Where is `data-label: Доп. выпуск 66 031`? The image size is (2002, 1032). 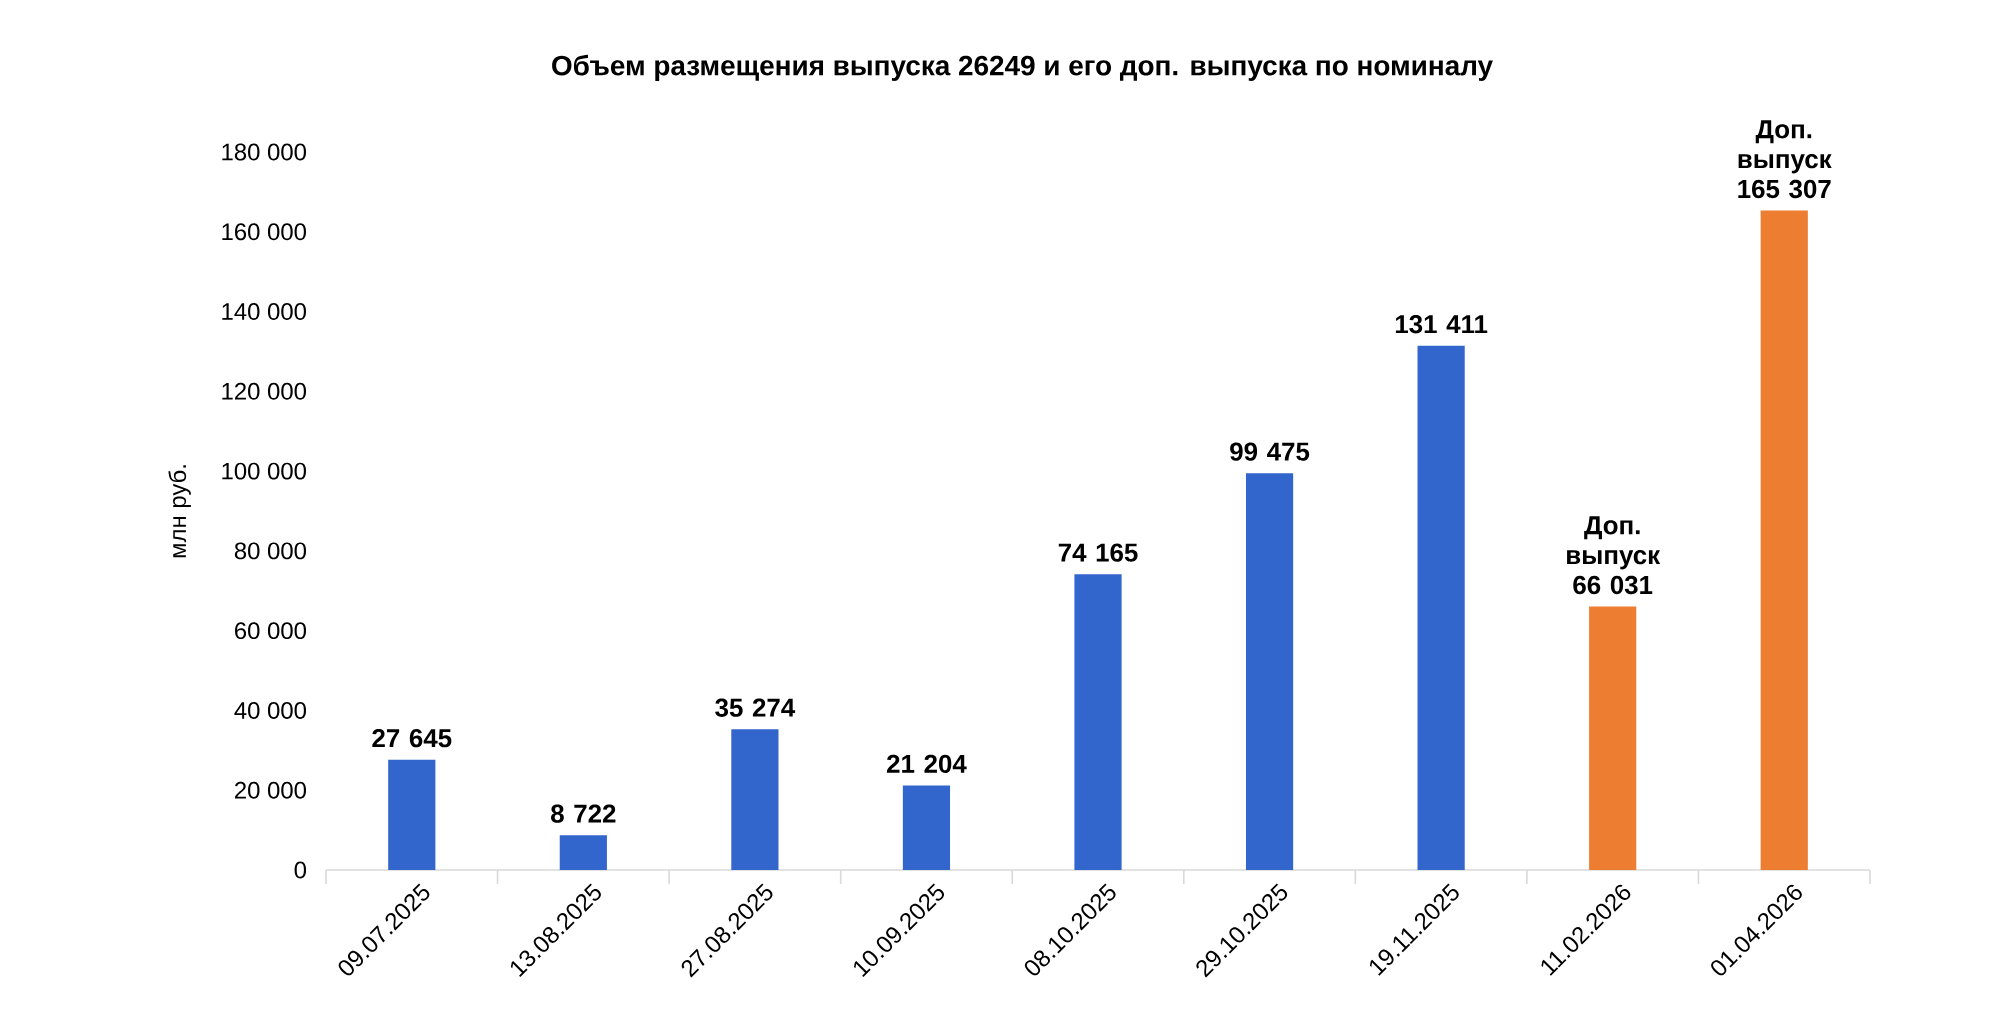
data-label: Доп. выпуск 66 031 is located at coordinates (1614, 555).